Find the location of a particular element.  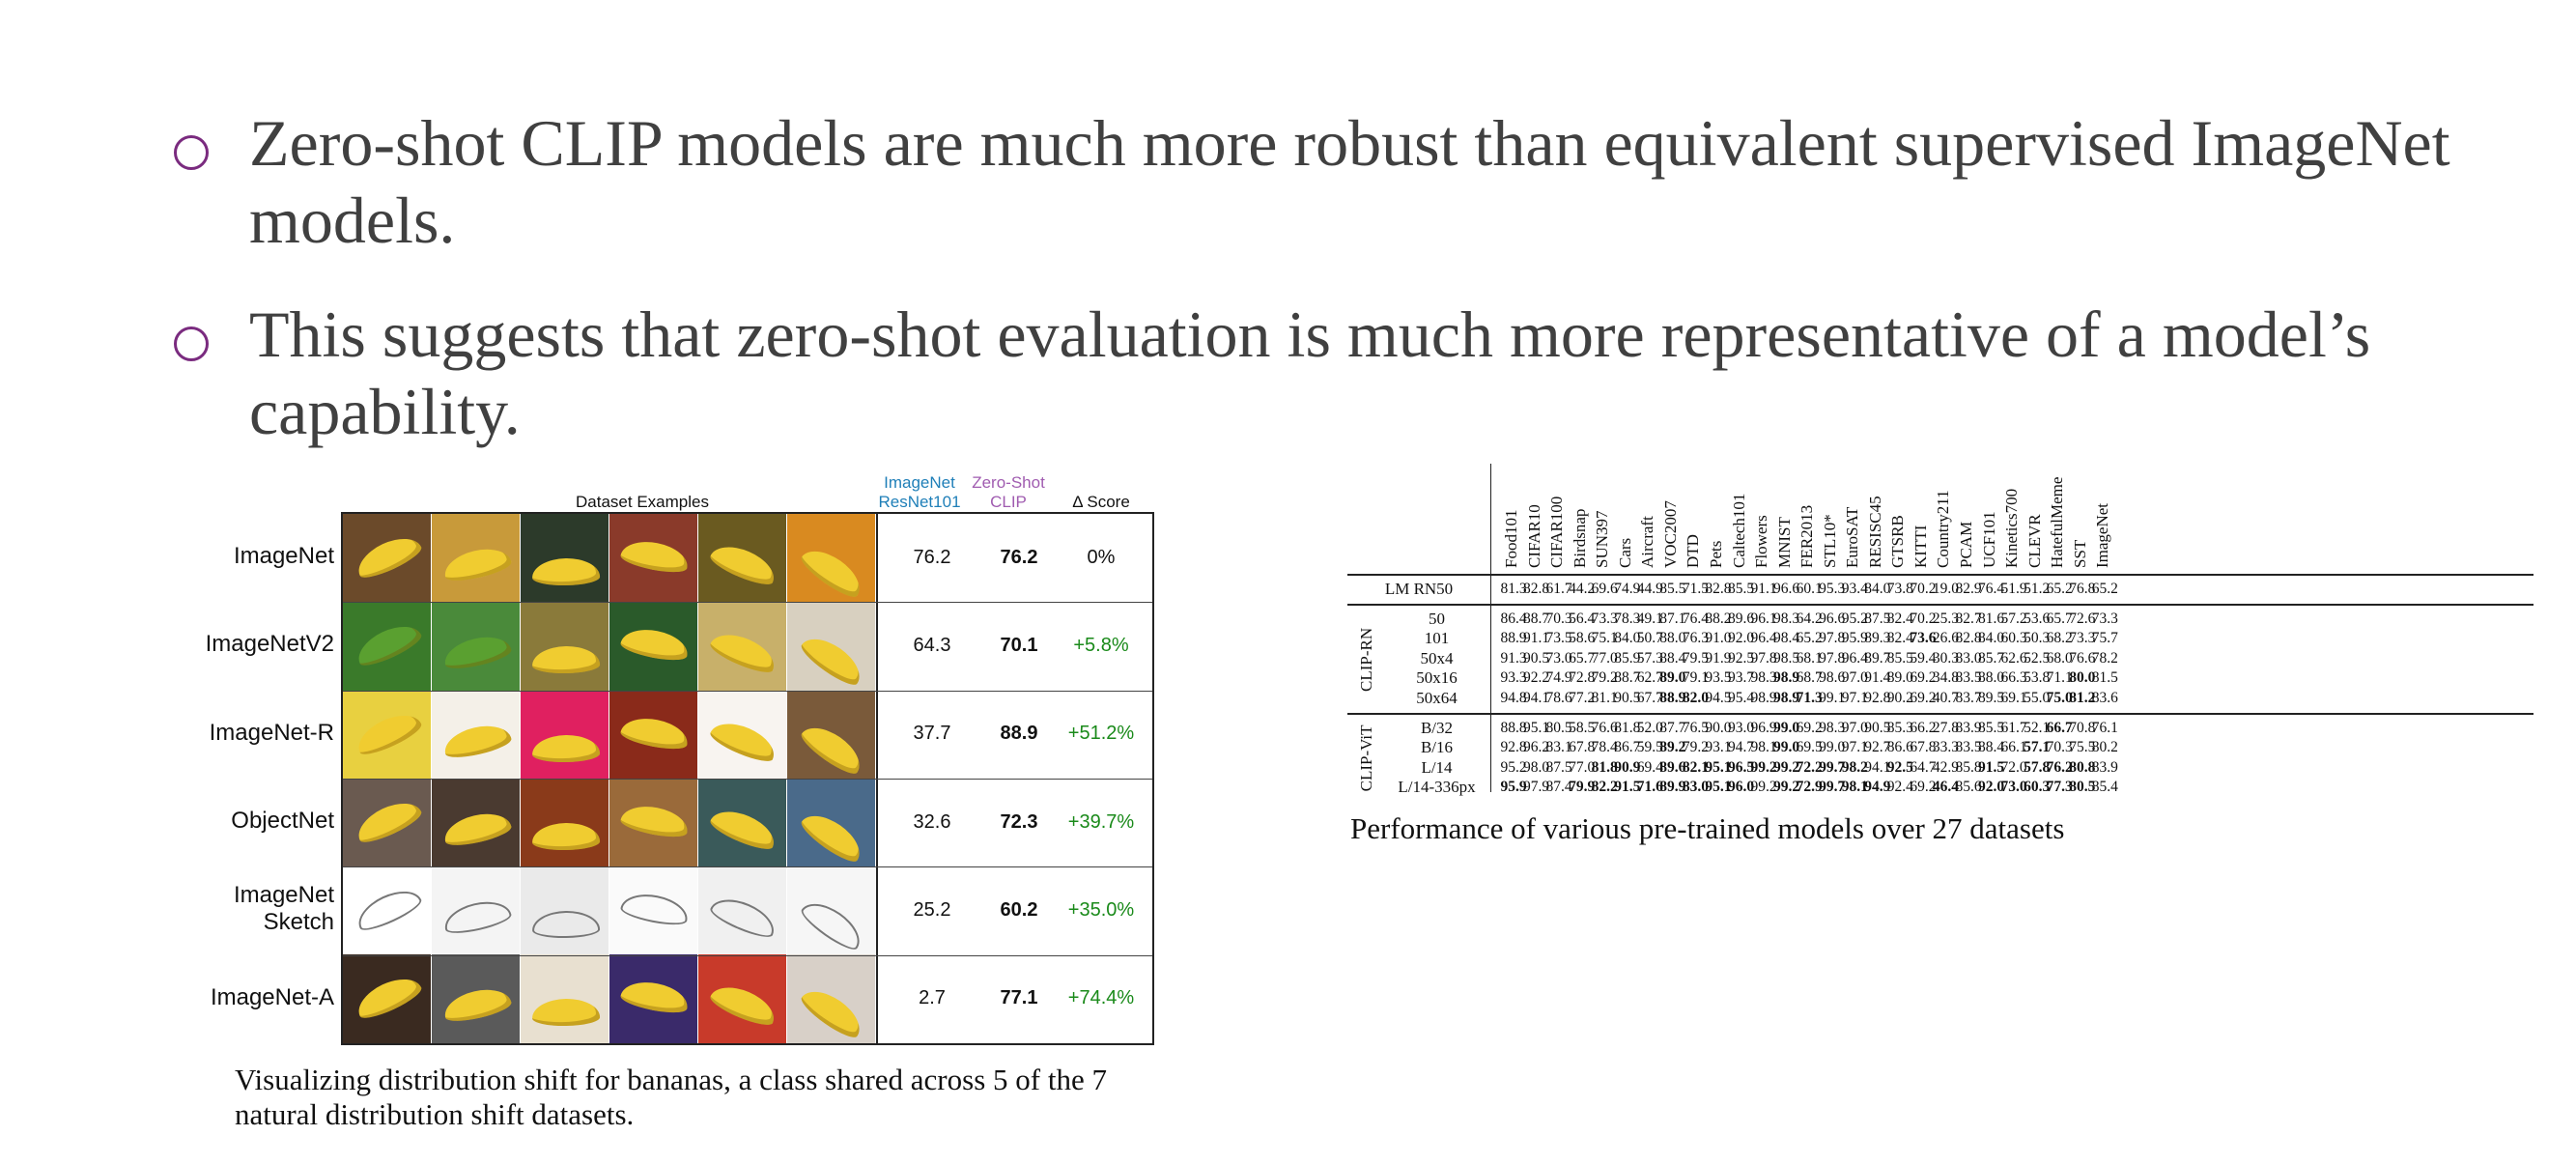

table-cell: 70.3 is located at coordinates (1558, 618).